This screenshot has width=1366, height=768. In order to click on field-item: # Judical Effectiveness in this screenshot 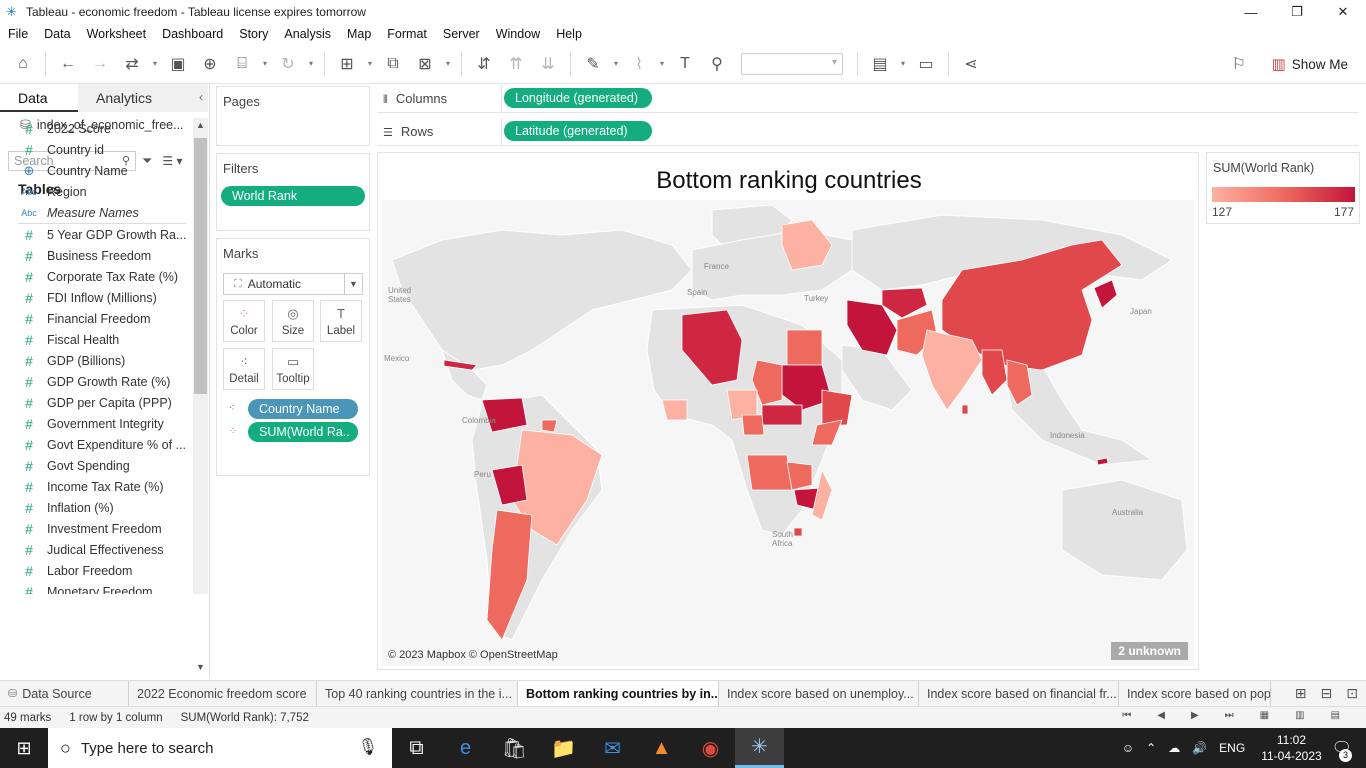, I will do `click(96, 549)`.